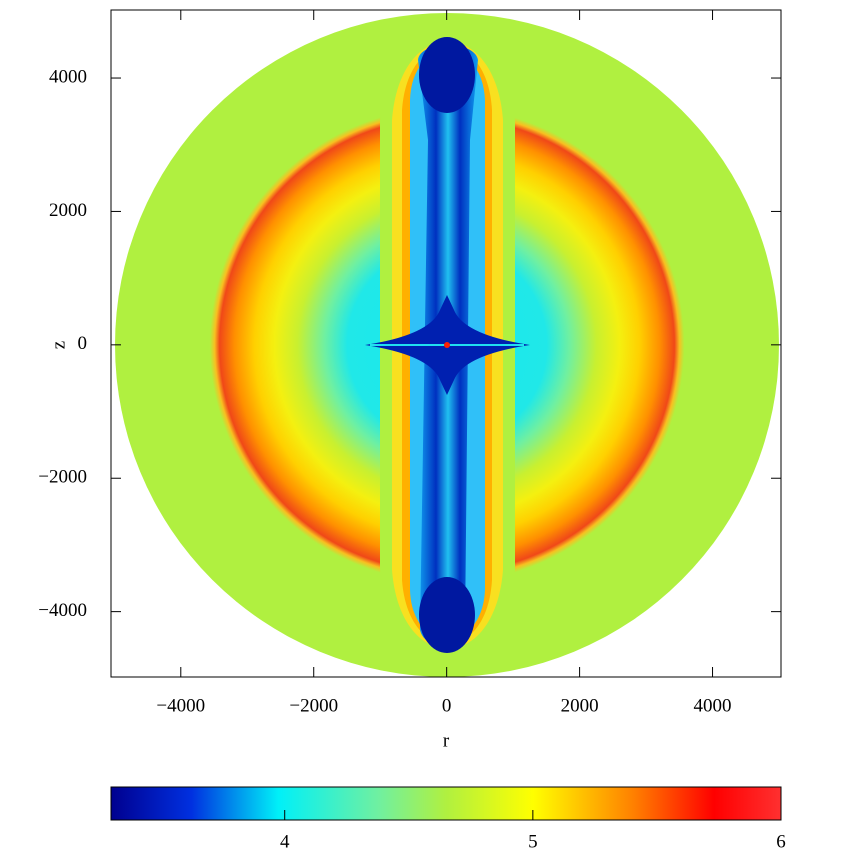 This screenshot has height=856, width=851. I want to click on x-axis-label: r, so click(446, 740).